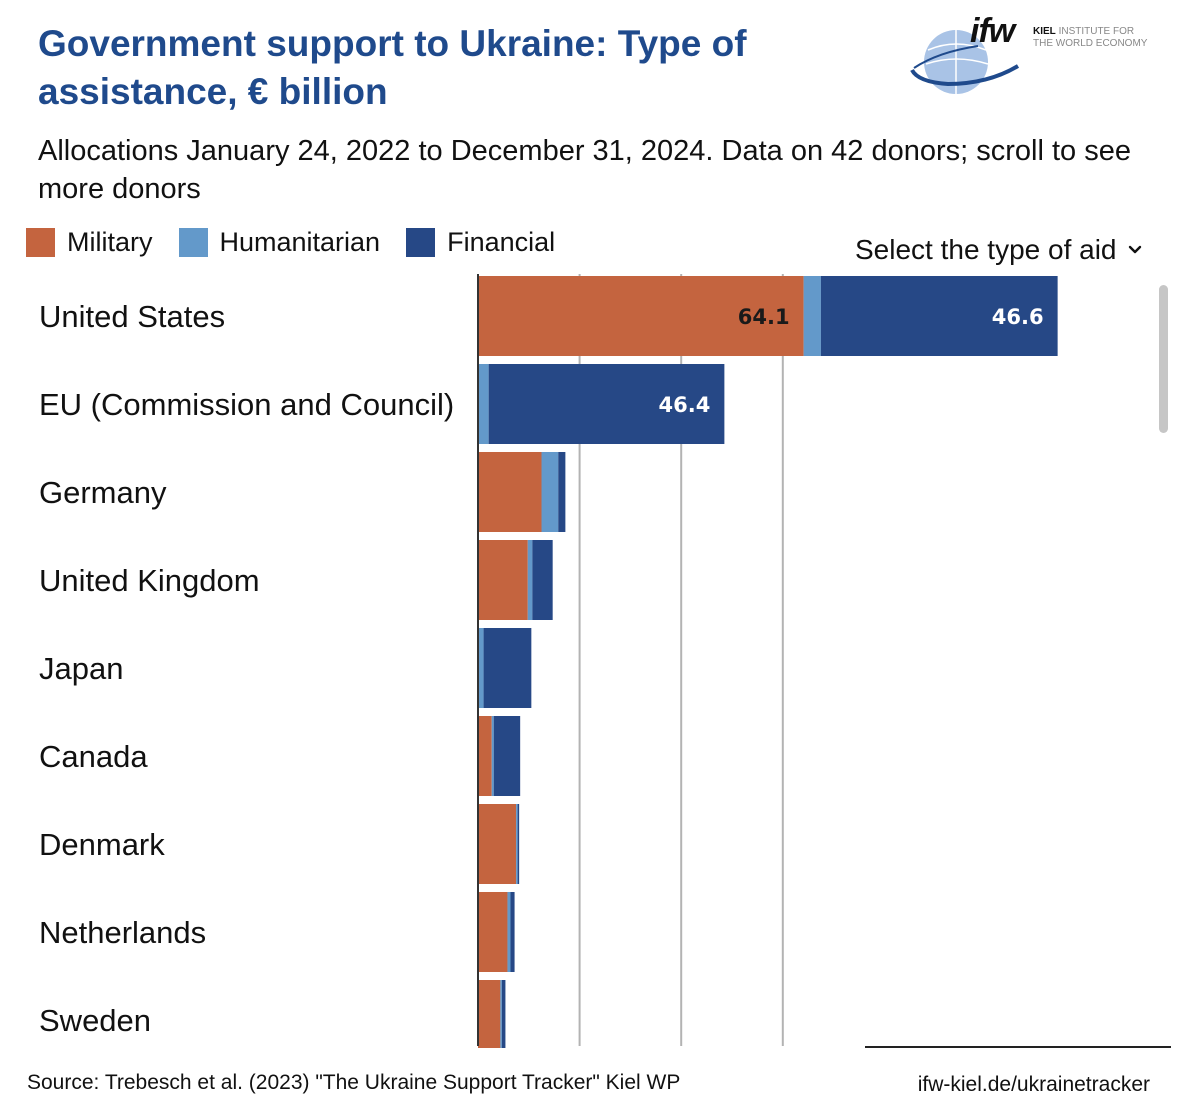  What do you see at coordinates (1134, 249) in the screenshot?
I see `chevron-down-icon` at bounding box center [1134, 249].